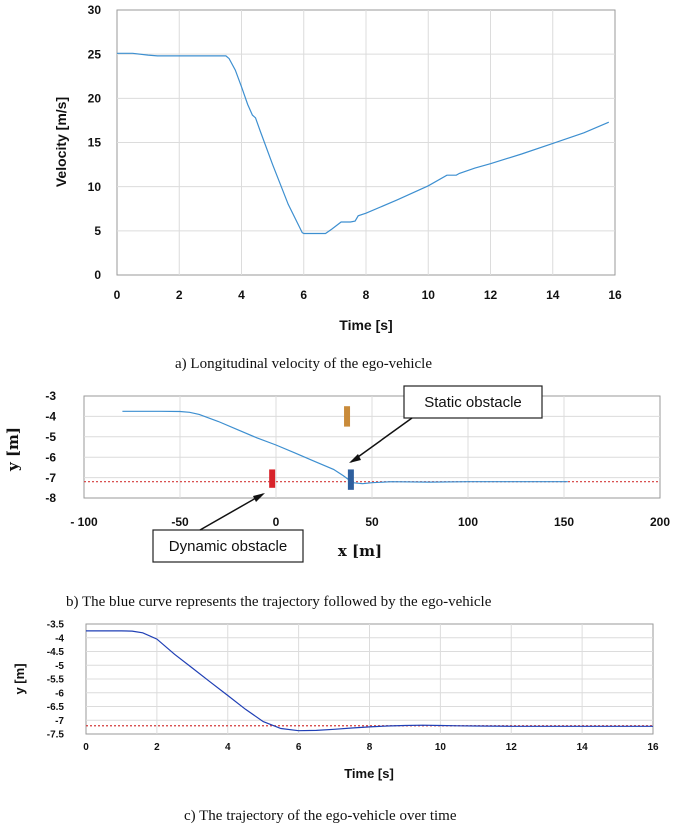 The image size is (692, 832). I want to click on x-tick-label: 150, so click(564, 522).